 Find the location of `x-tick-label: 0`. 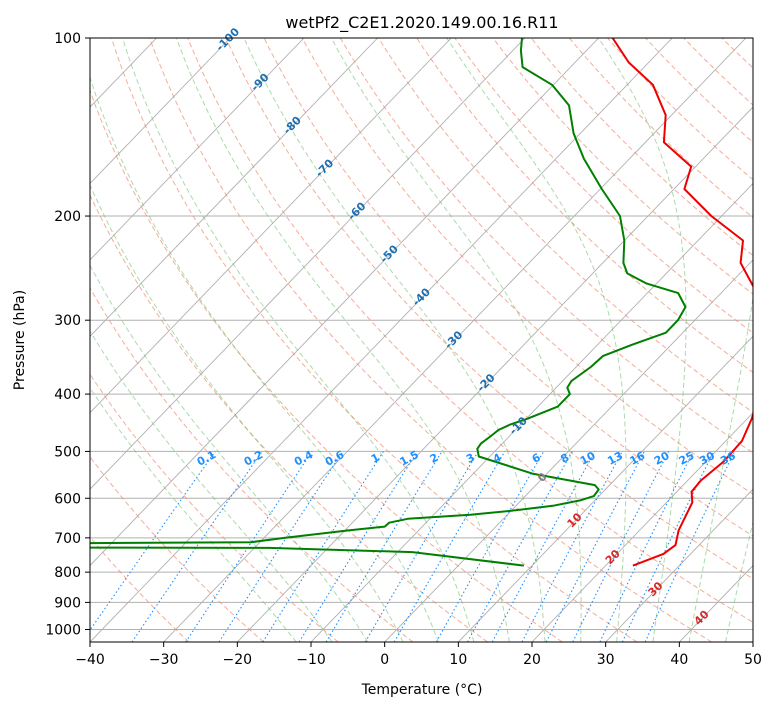

x-tick-label: 0 is located at coordinates (384, 660).